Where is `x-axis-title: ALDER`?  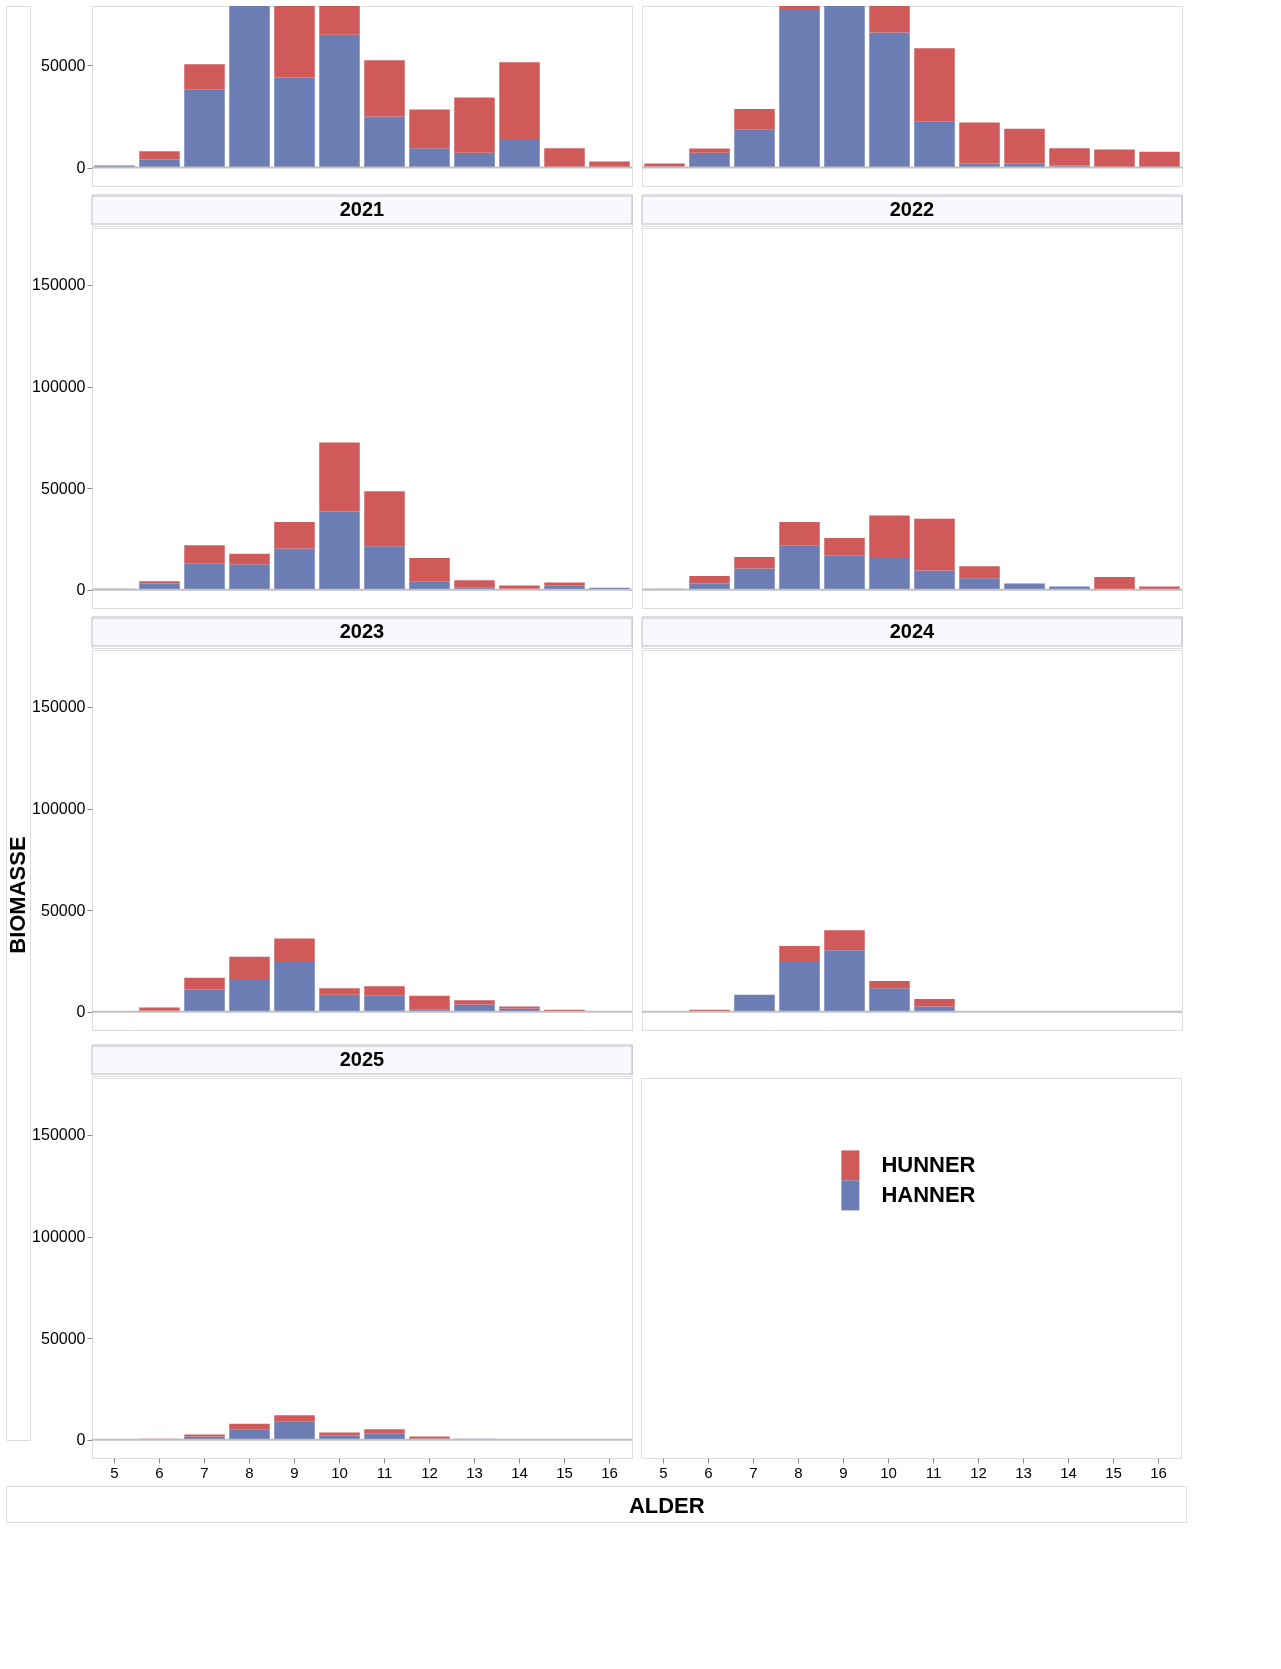 x-axis-title: ALDER is located at coordinates (666, 1505).